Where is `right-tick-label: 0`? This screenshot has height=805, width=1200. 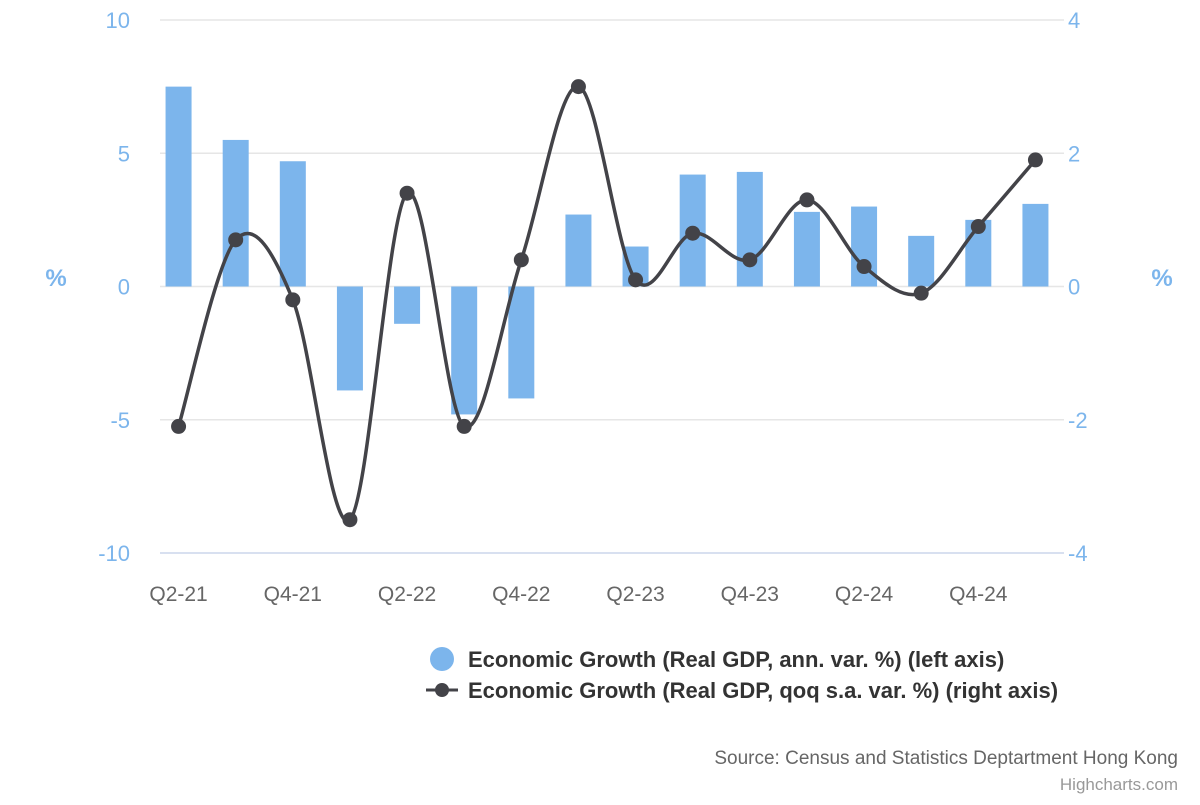
right-tick-label: 0 is located at coordinates (1074, 287).